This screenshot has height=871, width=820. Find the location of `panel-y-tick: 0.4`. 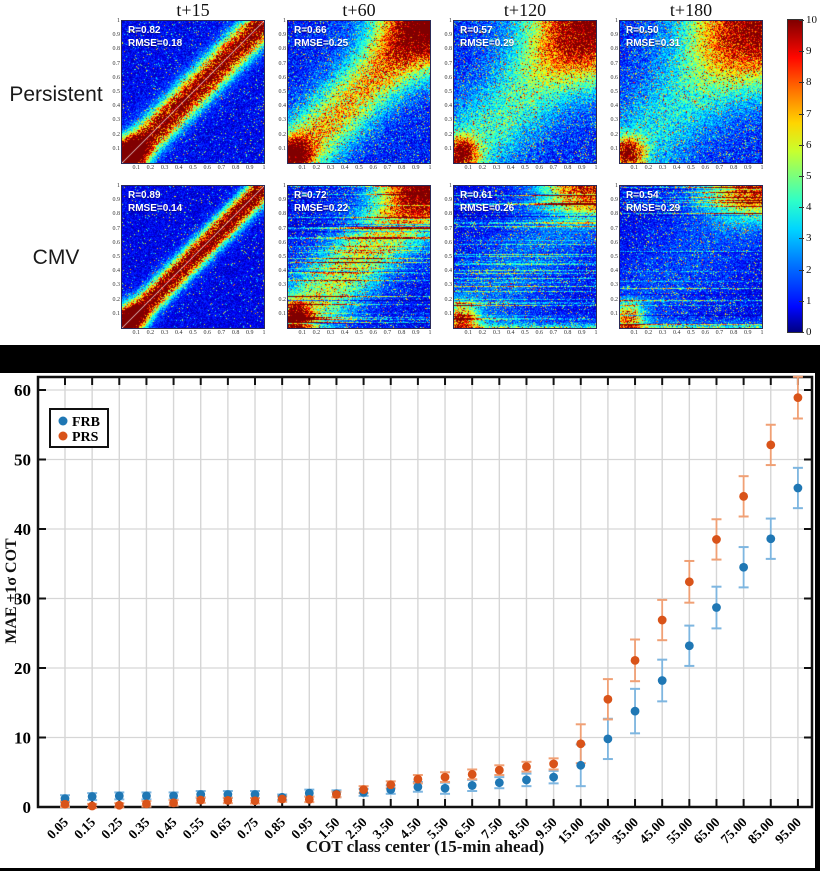

panel-y-tick: 0.4 is located at coordinates (448, 271).